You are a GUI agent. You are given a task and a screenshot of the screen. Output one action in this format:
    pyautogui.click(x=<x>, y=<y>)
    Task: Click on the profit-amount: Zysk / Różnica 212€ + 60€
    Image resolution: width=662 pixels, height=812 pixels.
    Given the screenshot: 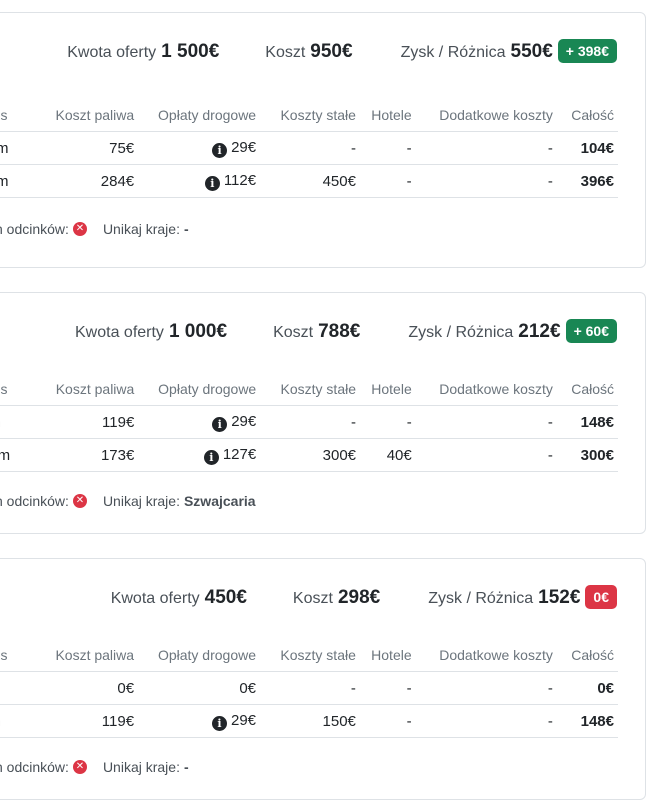 What is the action you would take?
    pyautogui.click(x=512, y=331)
    